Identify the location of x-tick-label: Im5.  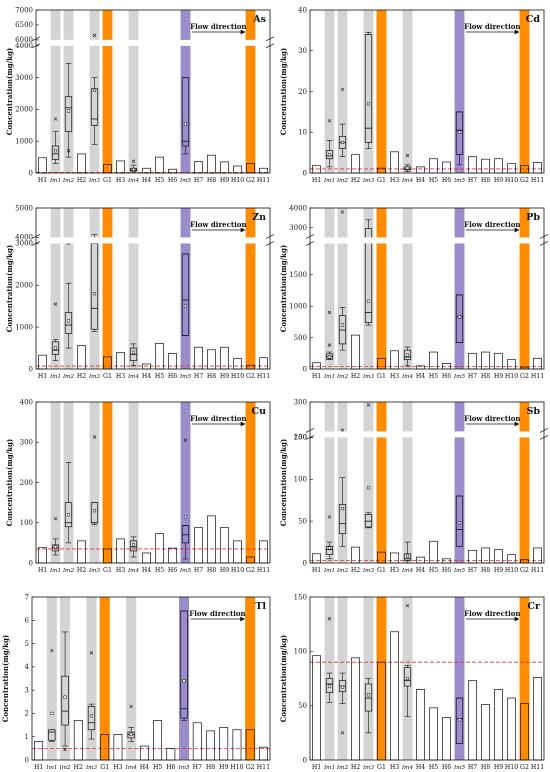
(459, 571).